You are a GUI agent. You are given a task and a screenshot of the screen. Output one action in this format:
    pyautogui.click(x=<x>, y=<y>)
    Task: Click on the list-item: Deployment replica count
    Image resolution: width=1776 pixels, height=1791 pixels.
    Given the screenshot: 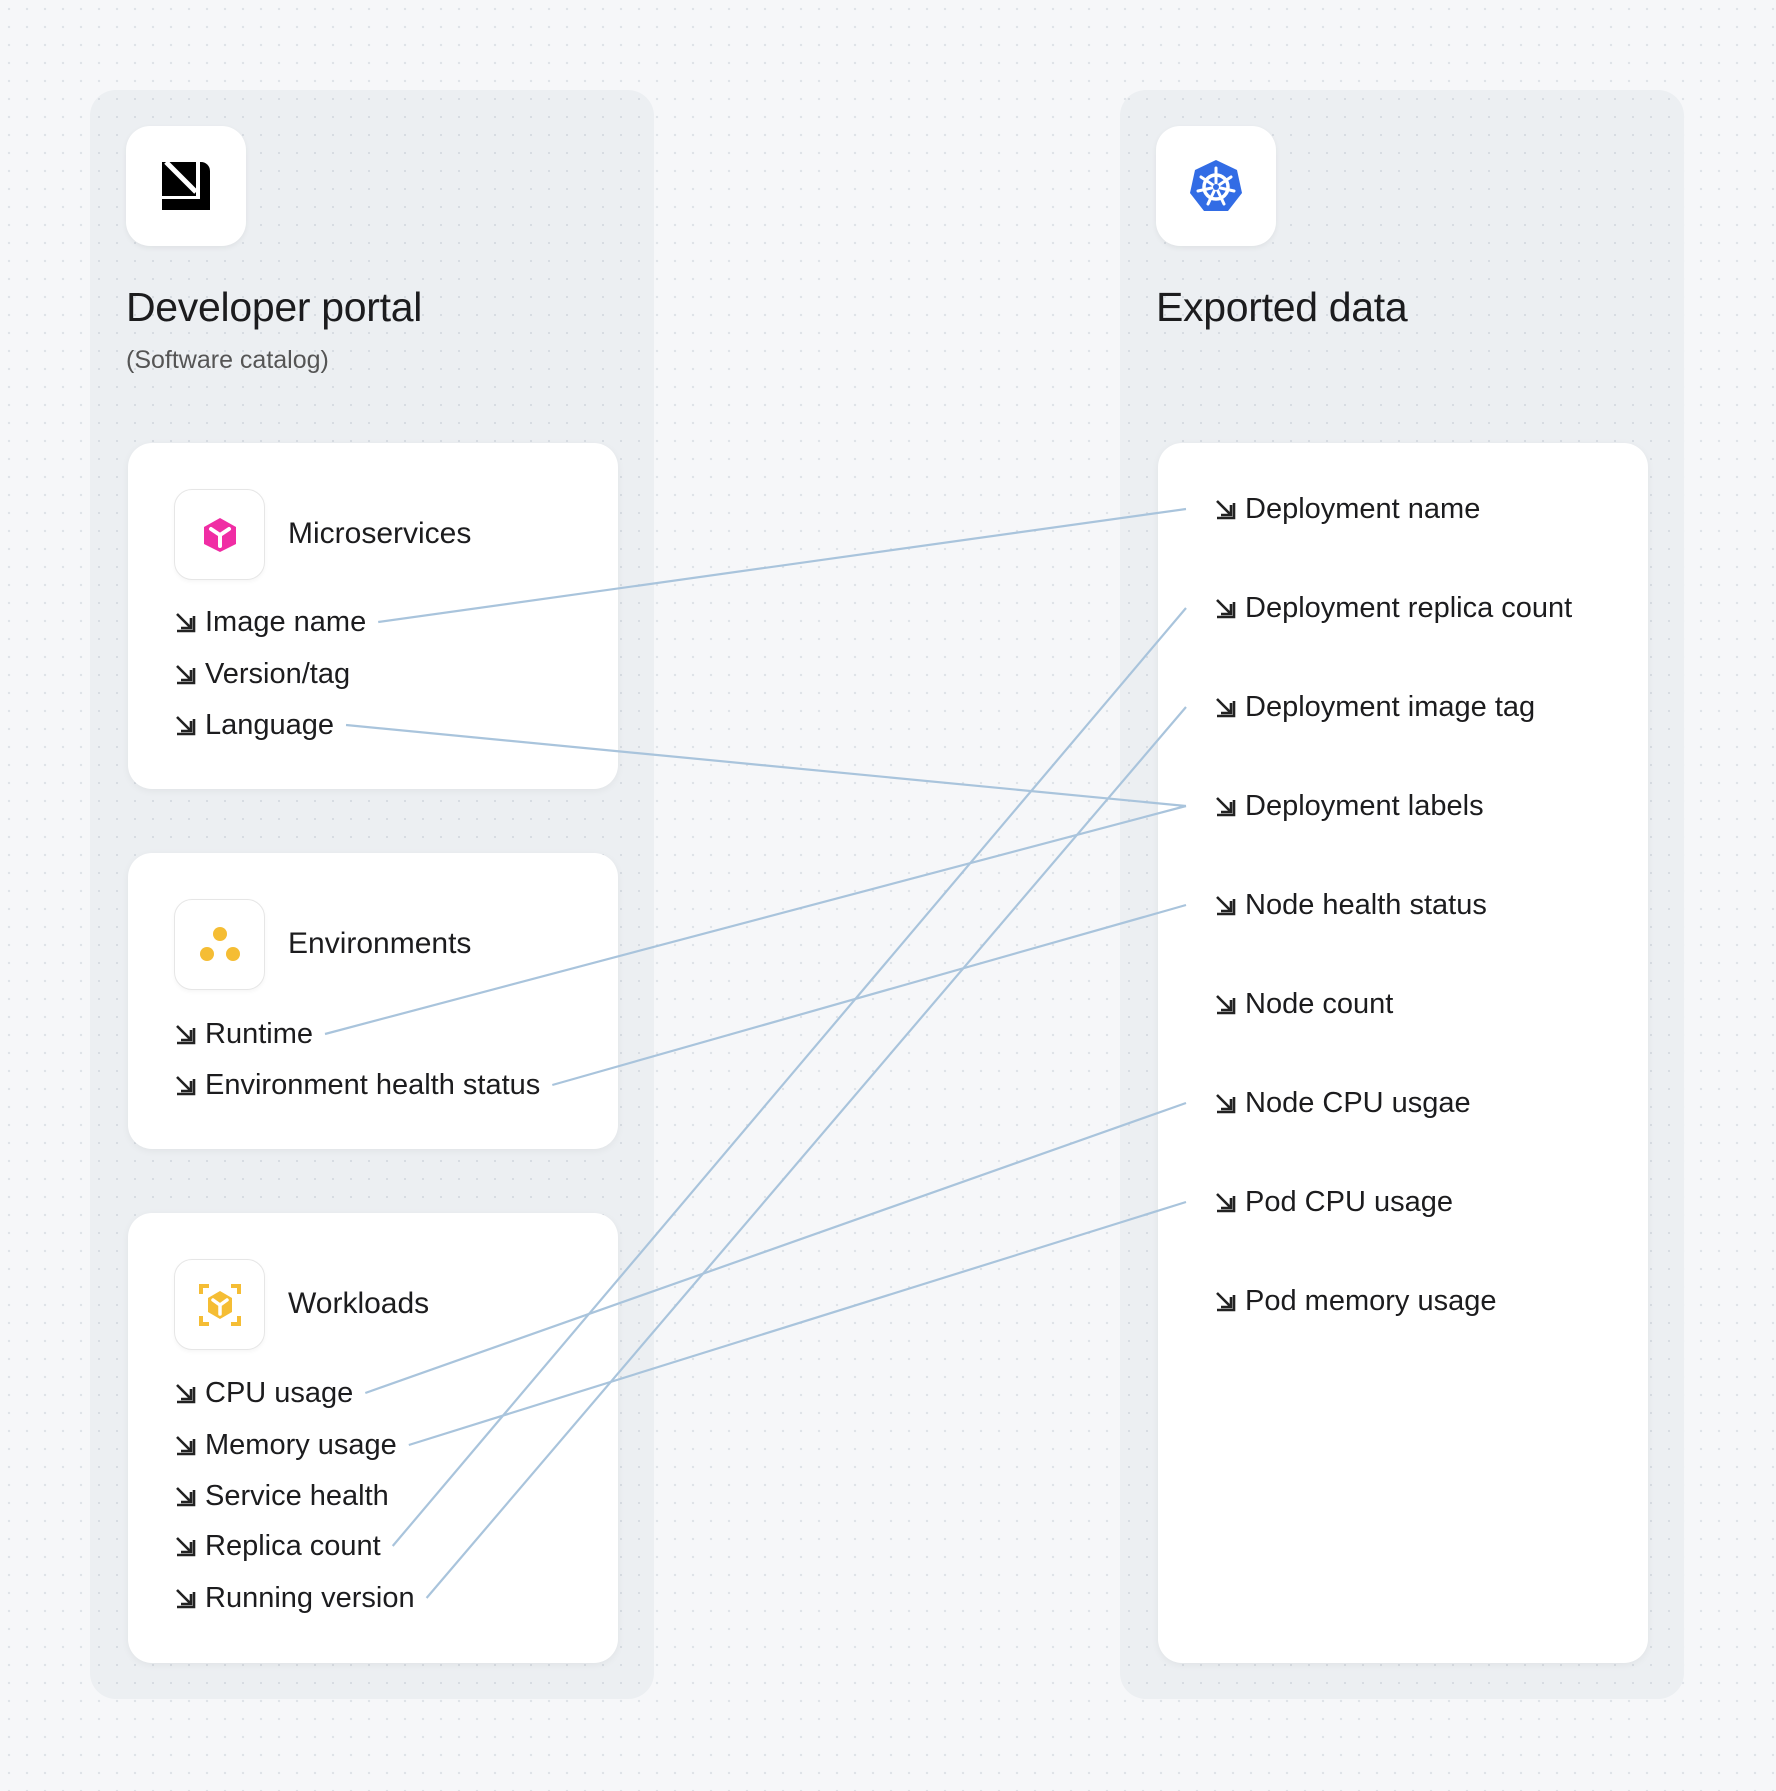 What is the action you would take?
    pyautogui.click(x=1393, y=608)
    